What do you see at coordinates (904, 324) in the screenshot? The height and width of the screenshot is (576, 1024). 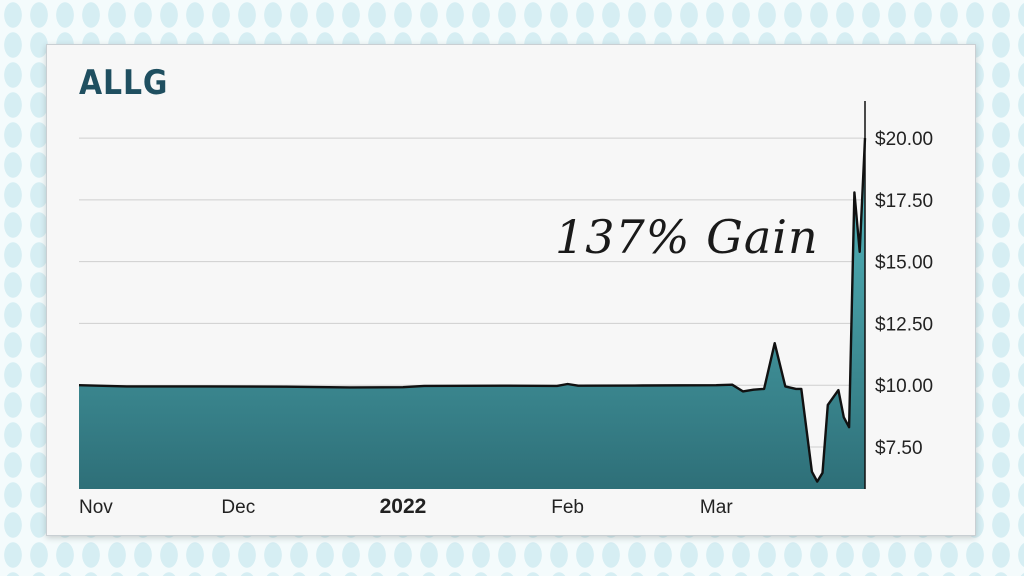 I see `y-tick-label: $12.50` at bounding box center [904, 324].